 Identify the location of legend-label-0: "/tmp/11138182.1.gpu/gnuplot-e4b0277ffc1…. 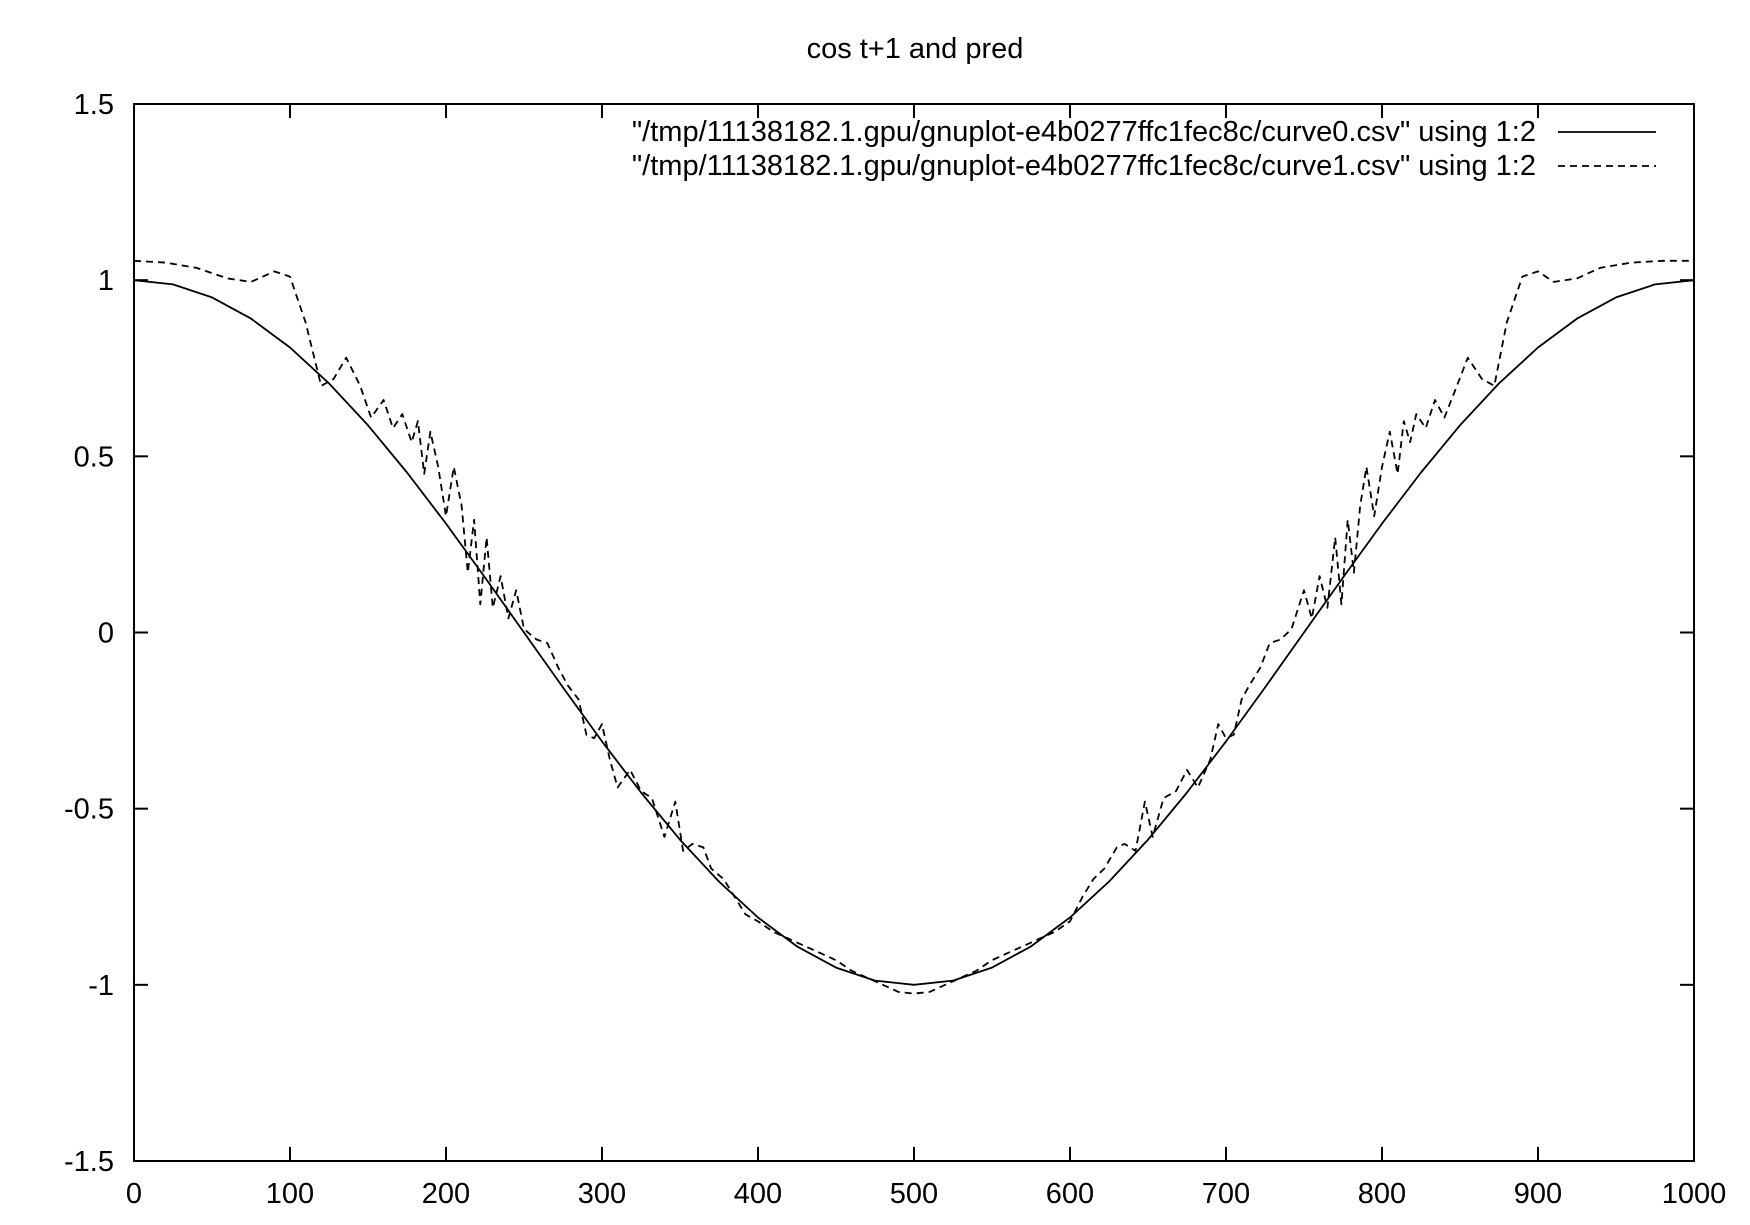
(1084, 132).